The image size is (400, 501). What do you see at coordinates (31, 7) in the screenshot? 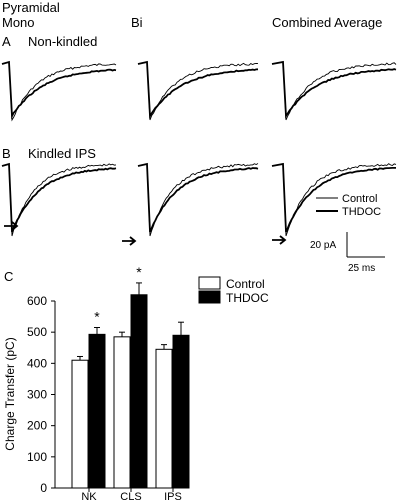
I see `group-title: Pyramidal` at bounding box center [31, 7].